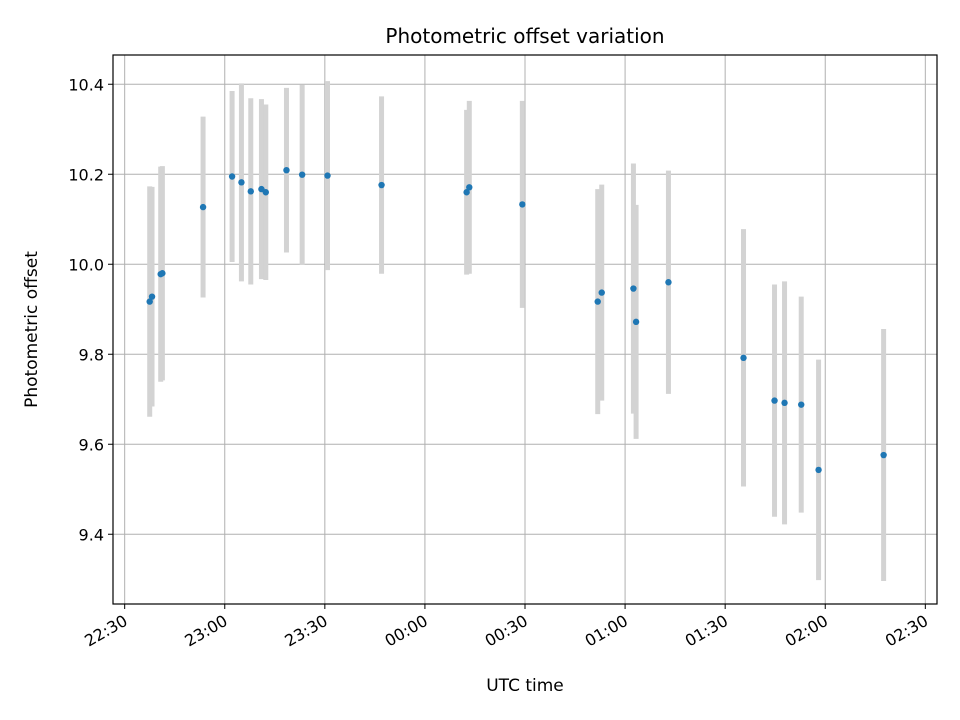 This screenshot has width=960, height=720. What do you see at coordinates (90, 309) in the screenshot?
I see `y-axis-ticks: 9.4 9.6 9.8 10.0 10.2 10.4` at bounding box center [90, 309].